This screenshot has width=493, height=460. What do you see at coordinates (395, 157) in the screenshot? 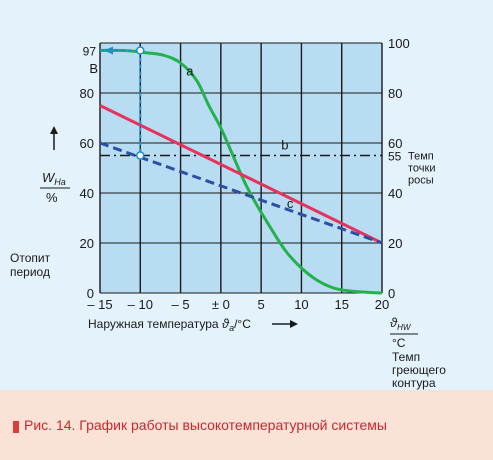
I see `right-annotation-value: 55` at bounding box center [395, 157].